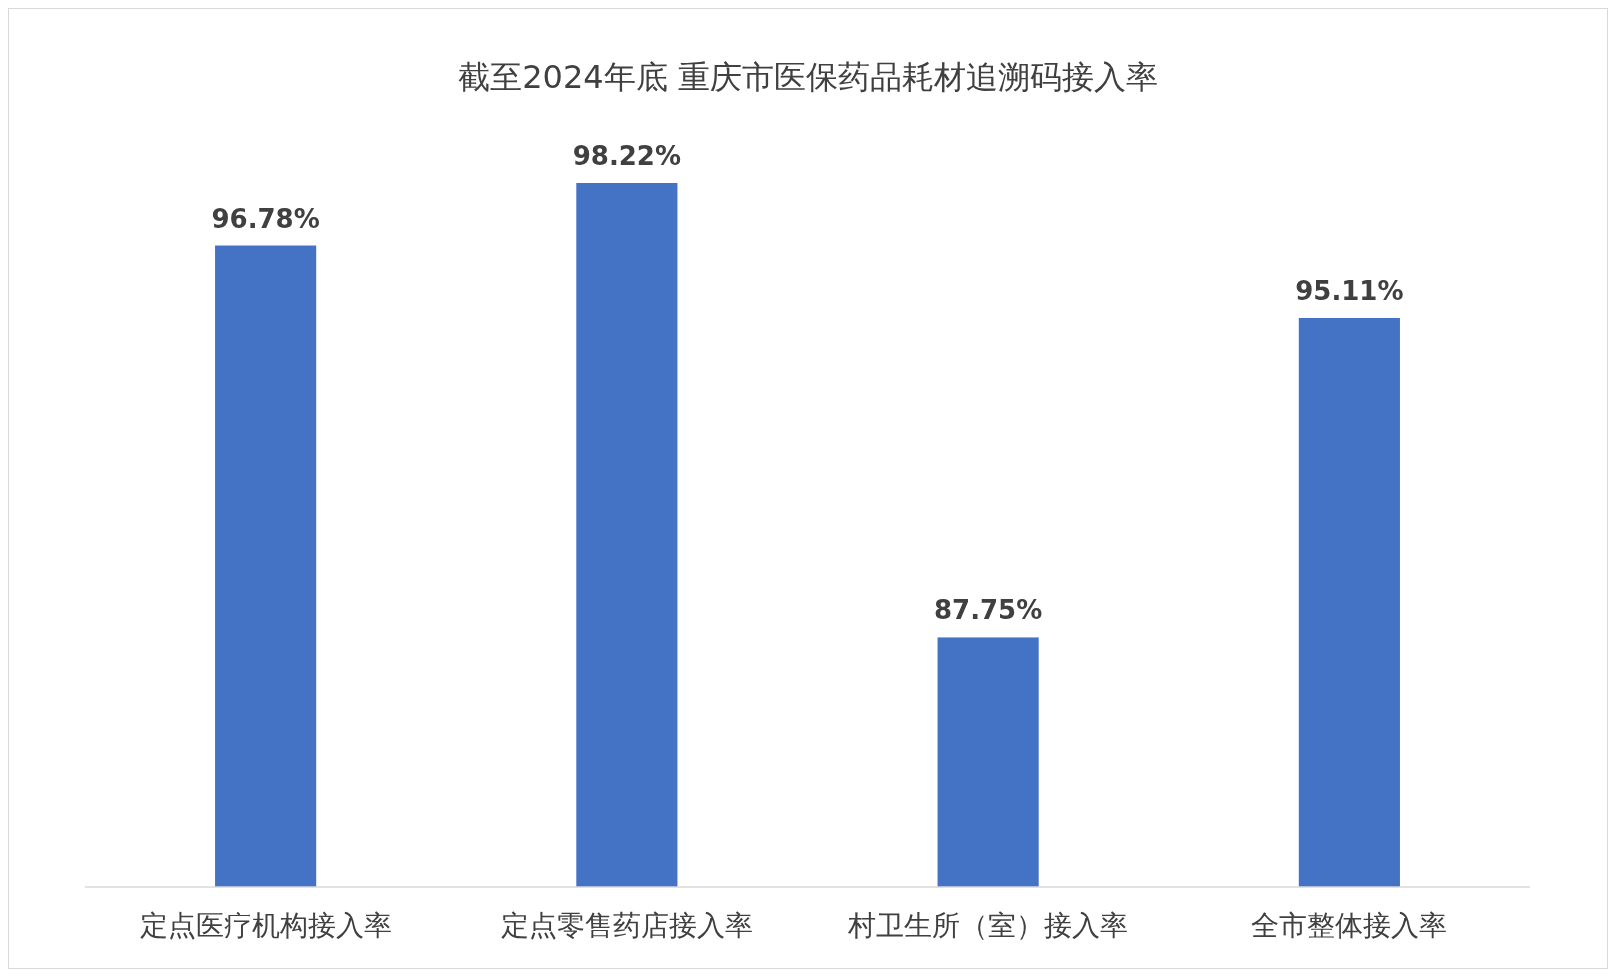 This screenshot has width=1616, height=977. What do you see at coordinates (1349, 290) in the screenshot?
I see `data-label: 95.11%` at bounding box center [1349, 290].